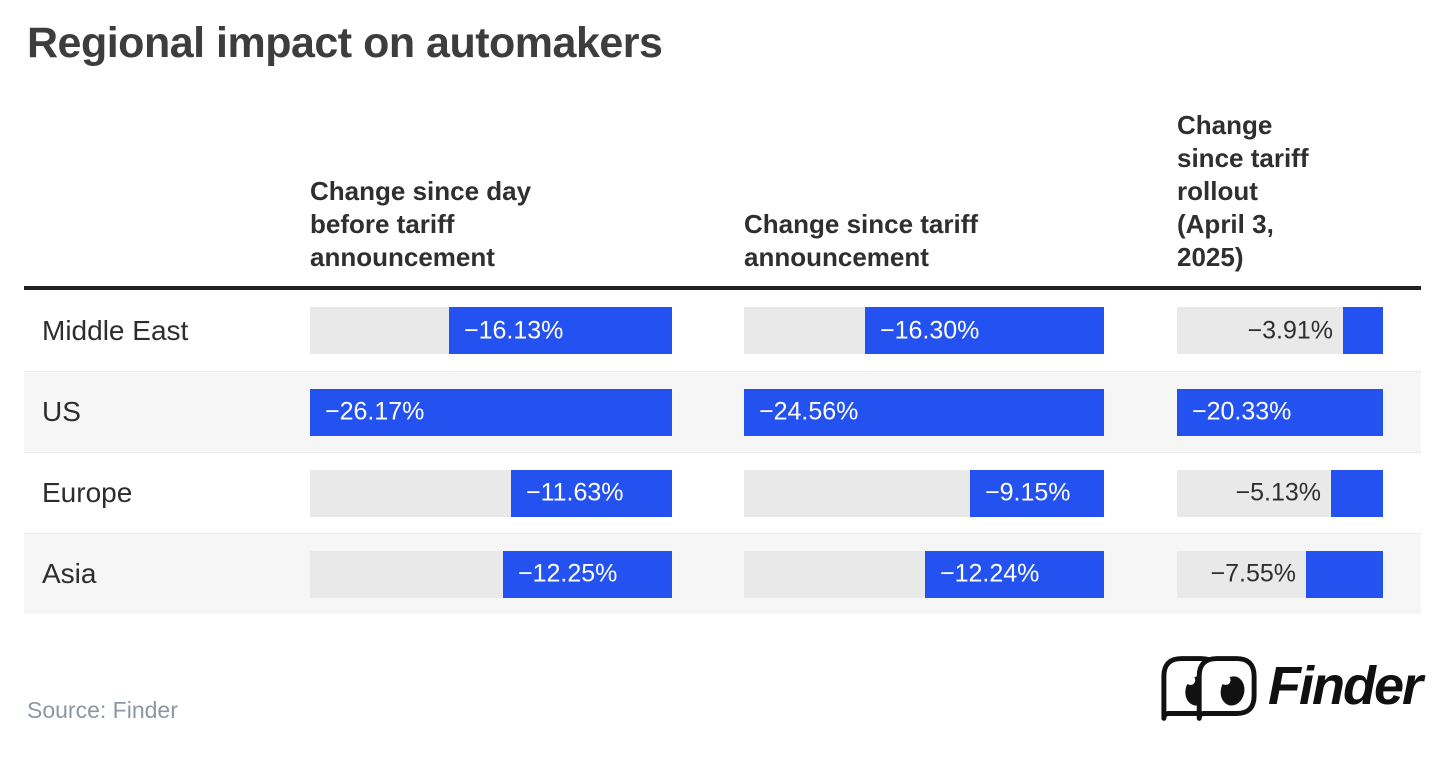 The image size is (1440, 783). What do you see at coordinates (723, 695) in the screenshot?
I see `chart-footer: Source: Finder Finder` at bounding box center [723, 695].